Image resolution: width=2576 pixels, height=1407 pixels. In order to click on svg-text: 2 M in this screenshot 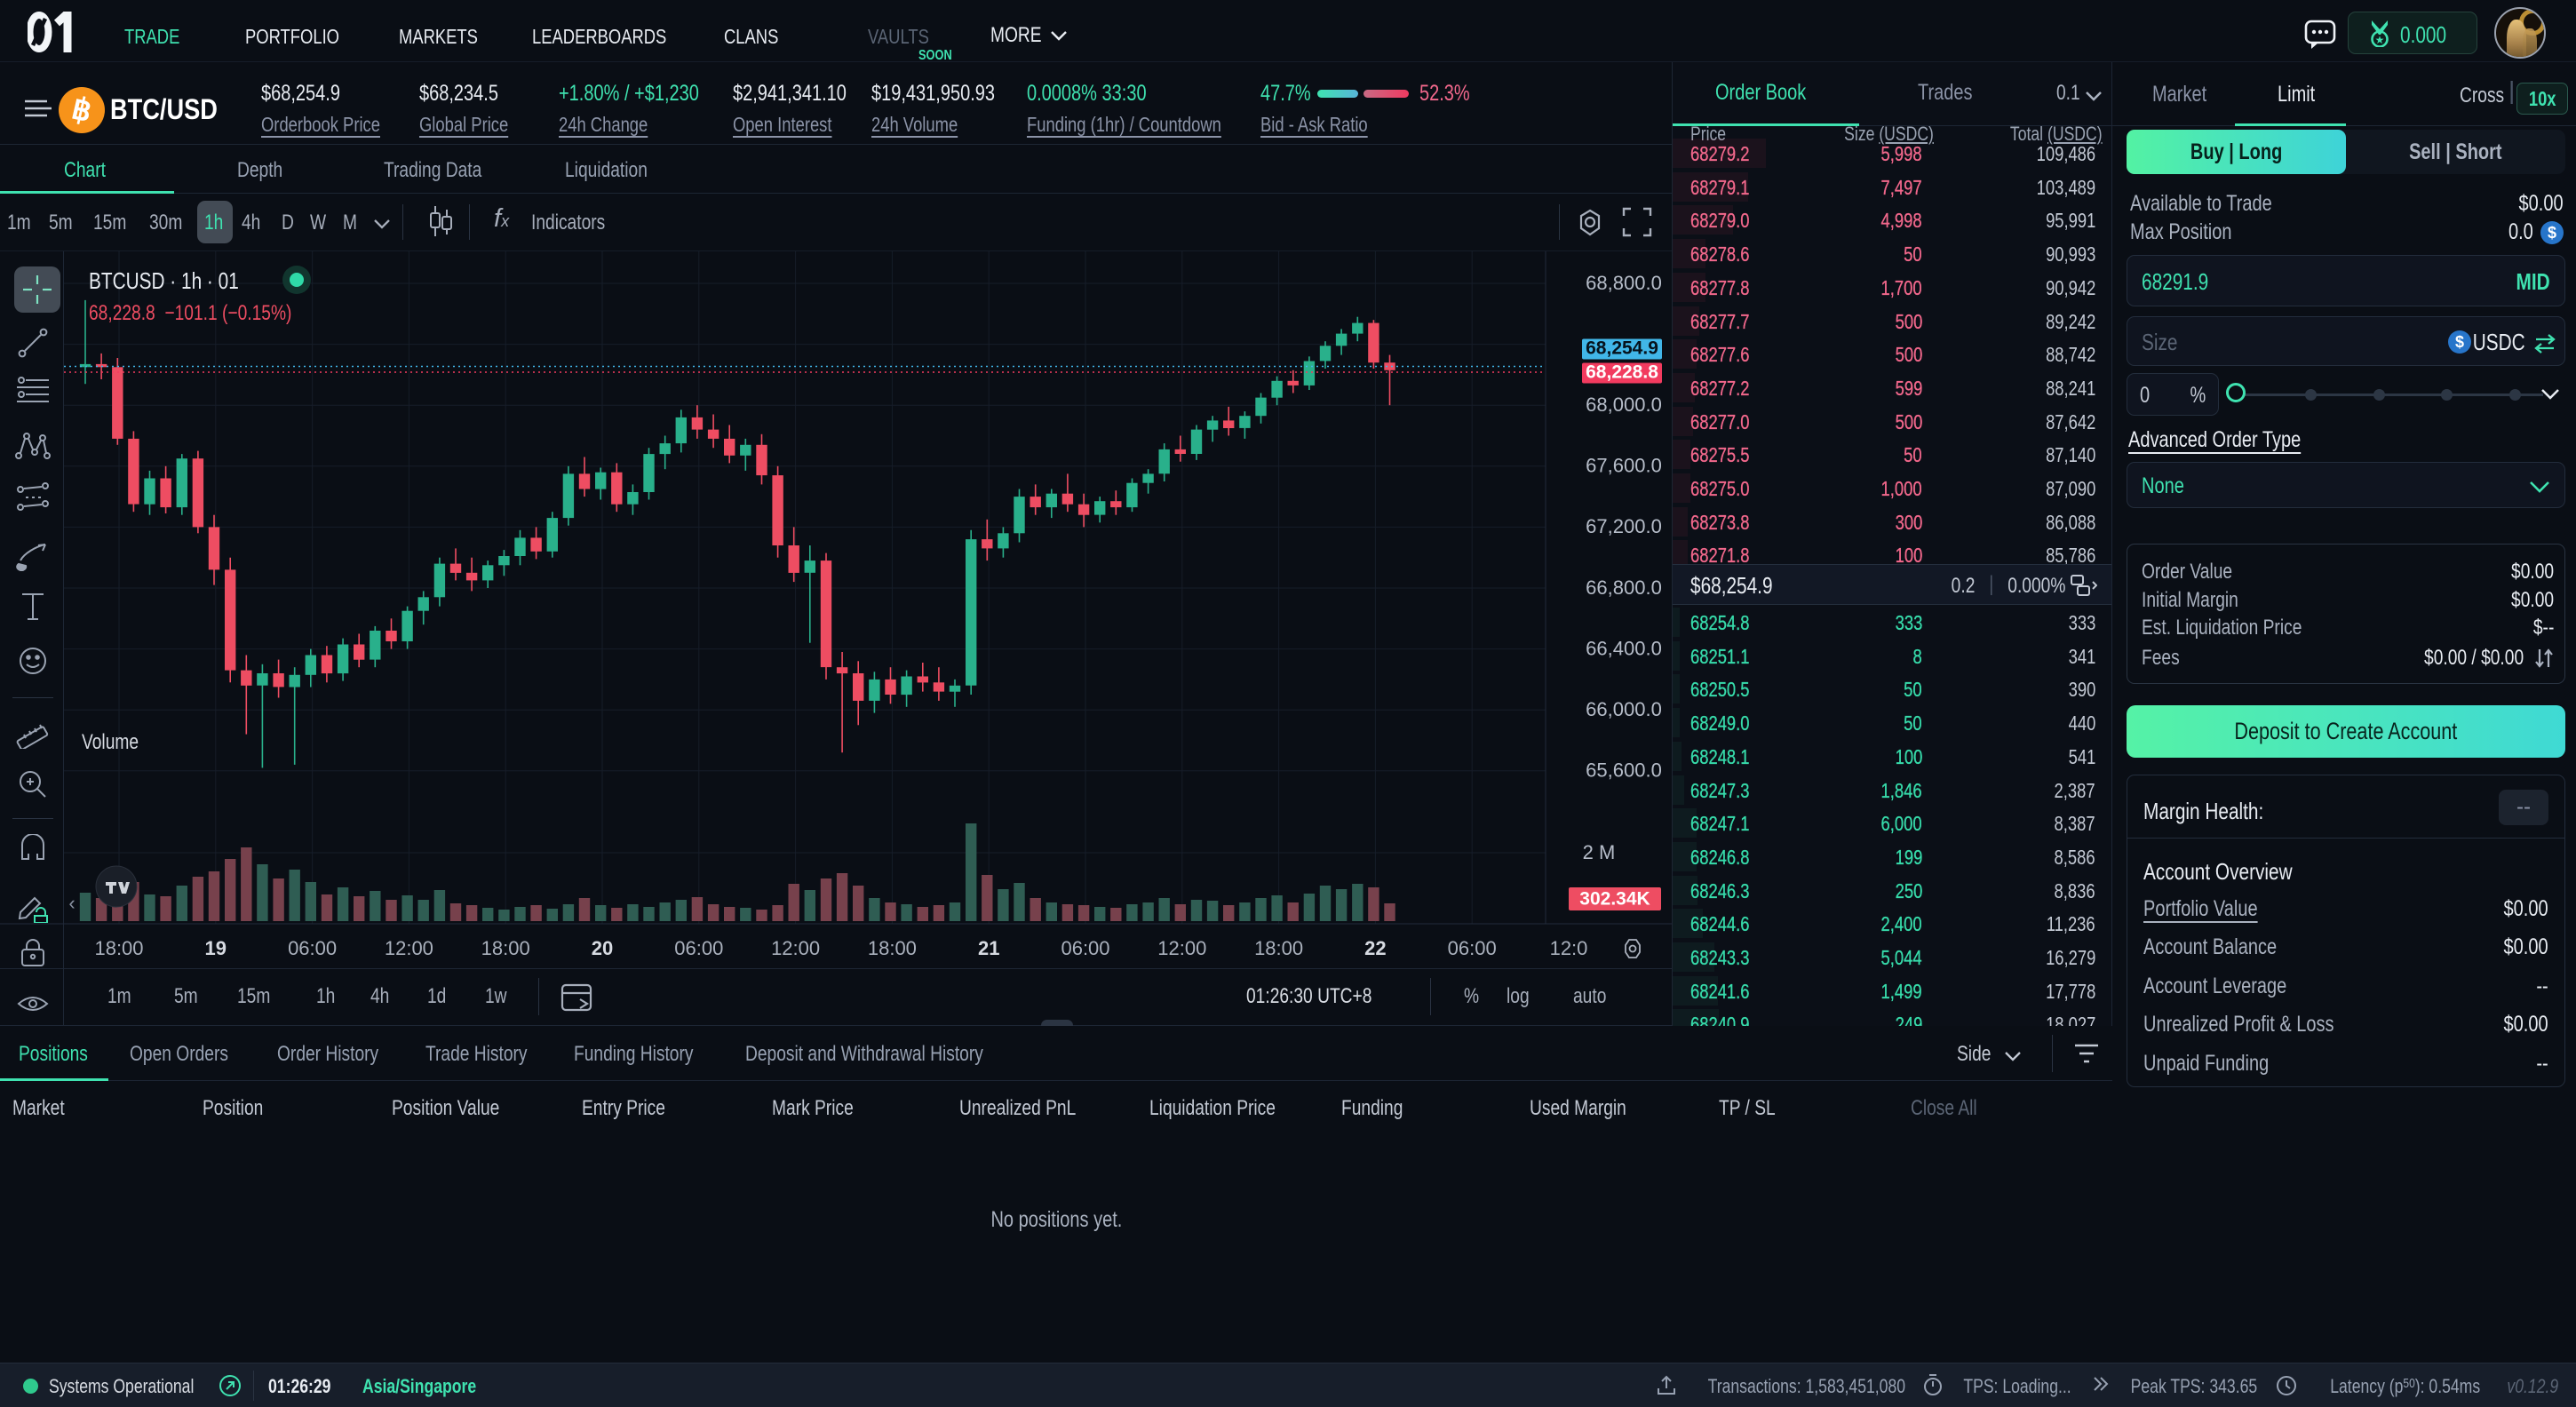, I will do `click(1599, 852)`.